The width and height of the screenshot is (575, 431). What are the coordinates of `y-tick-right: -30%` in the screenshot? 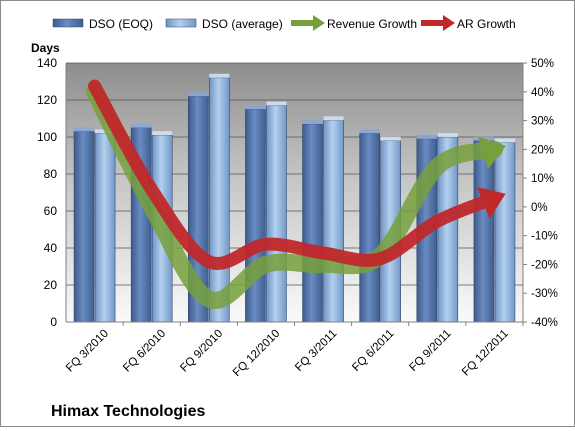 It's located at (544, 294).